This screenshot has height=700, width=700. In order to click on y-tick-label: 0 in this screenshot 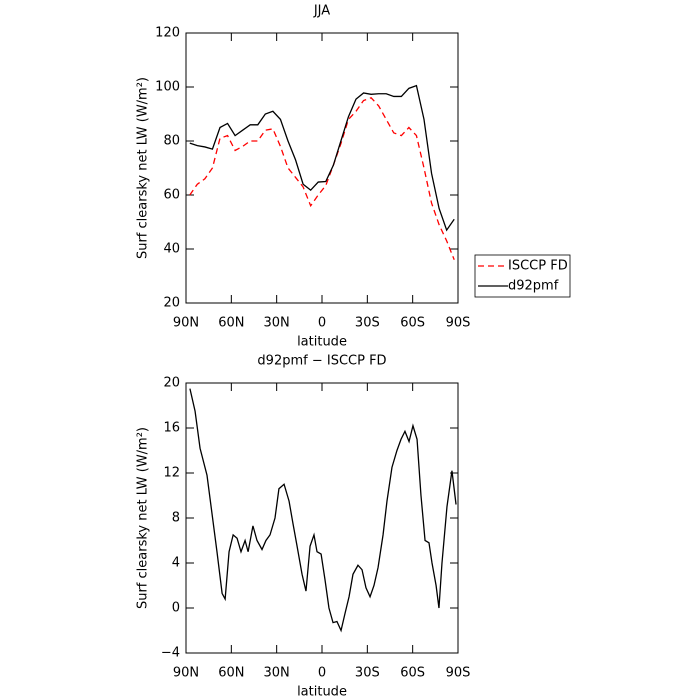, I will do `click(176, 608)`.